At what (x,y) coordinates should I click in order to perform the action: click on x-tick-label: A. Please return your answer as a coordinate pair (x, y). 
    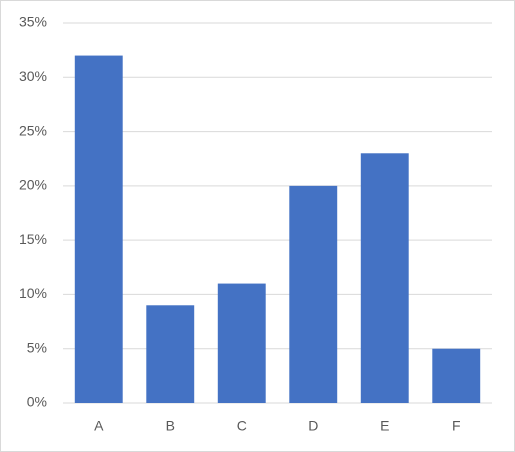
    Looking at the image, I should click on (99, 426).